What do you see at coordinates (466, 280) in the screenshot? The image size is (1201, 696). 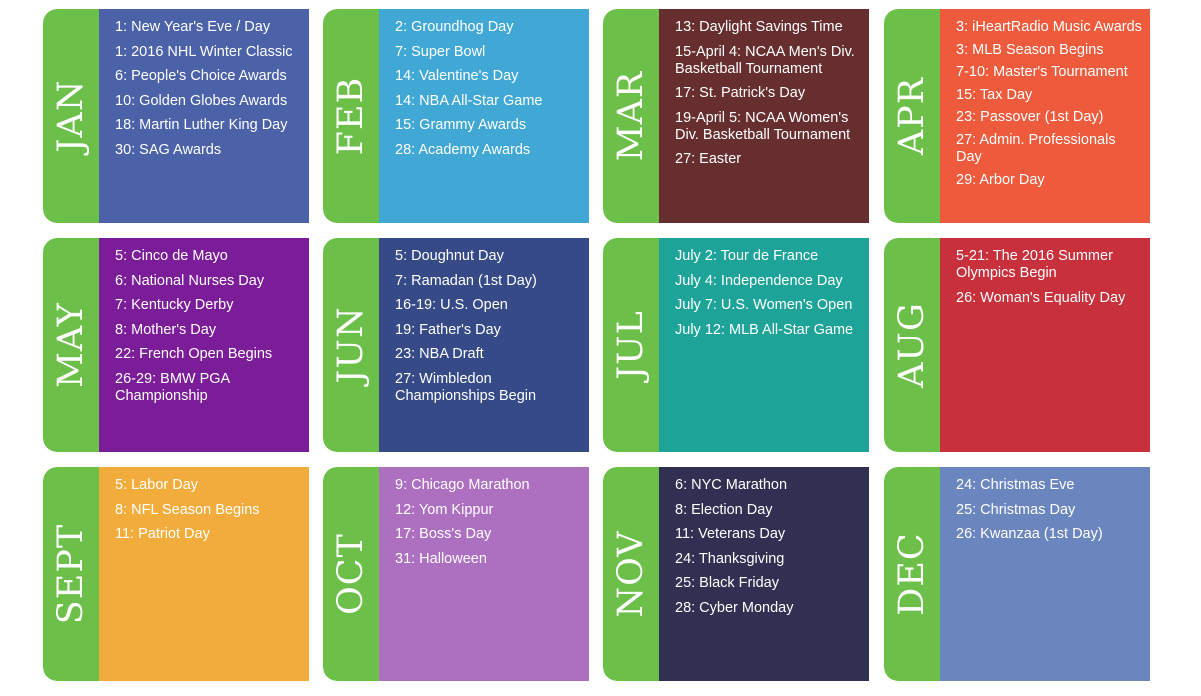 I see `event-item: 7: Ramadan (1st Day)` at bounding box center [466, 280].